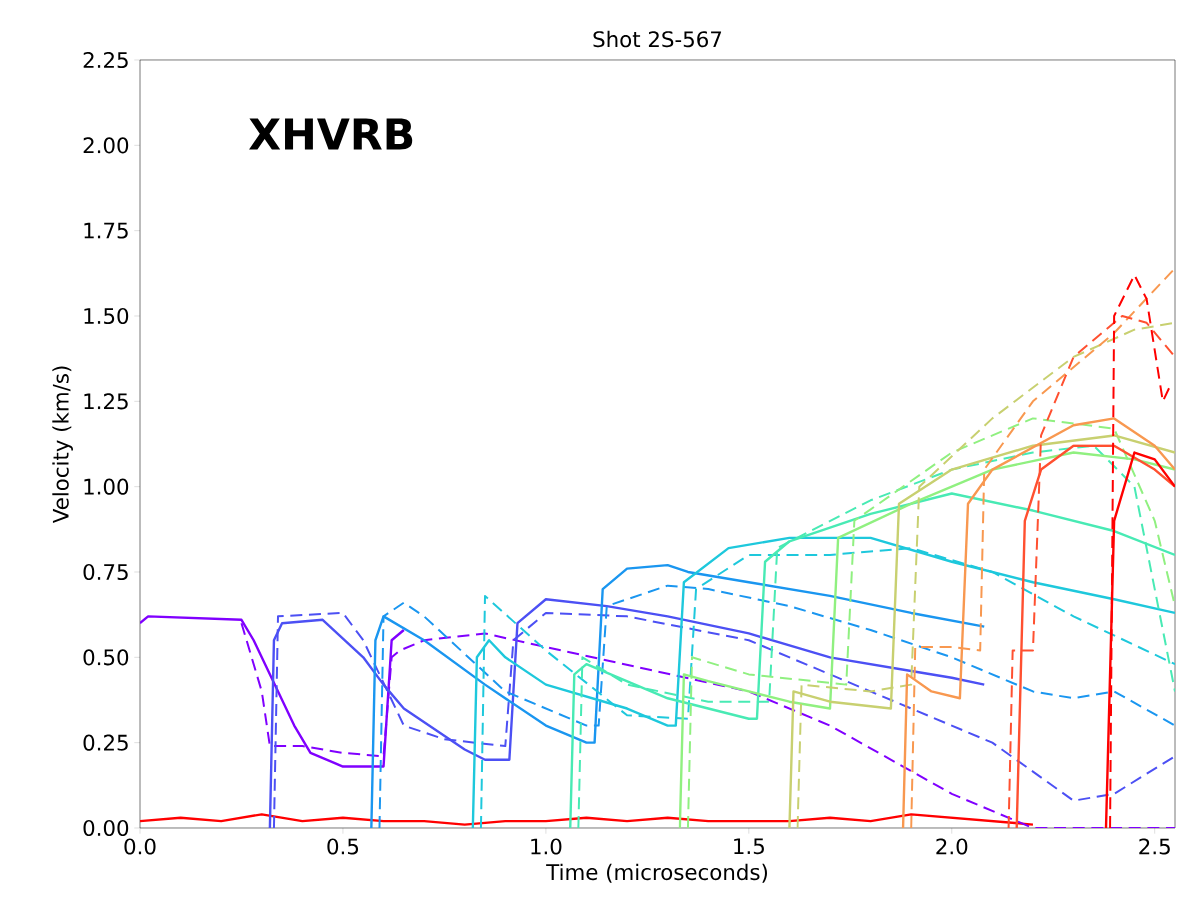  Describe the element at coordinates (106, 401) in the screenshot. I see `y-tick-label: 1.25` at that location.